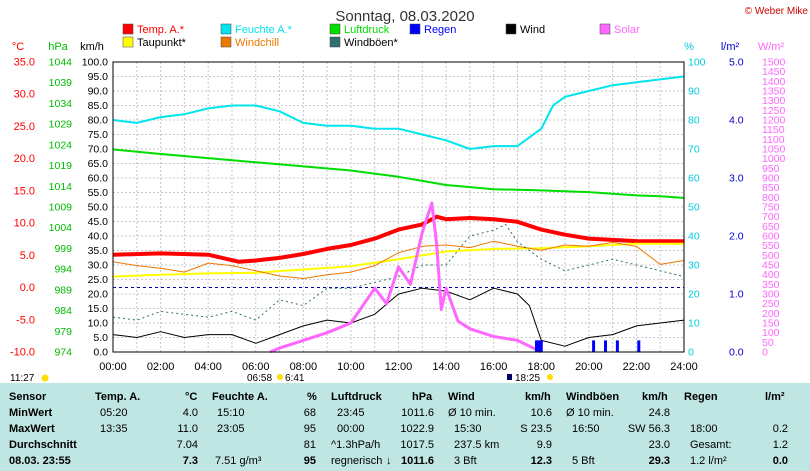 The width and height of the screenshot is (810, 471). I want to click on wind-value: S 23.5, so click(536, 429).